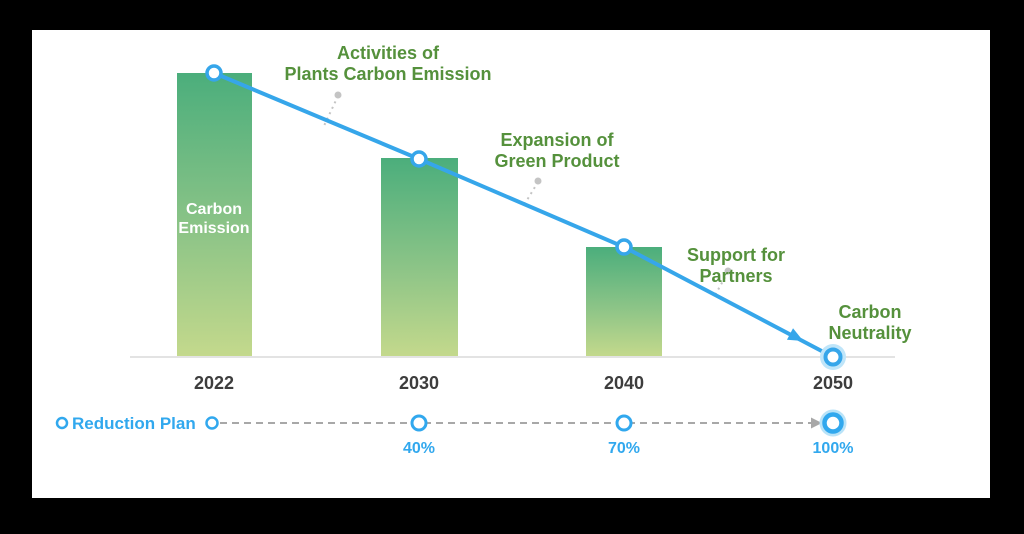  I want to click on x-tick-2050: 2050, so click(833, 383).